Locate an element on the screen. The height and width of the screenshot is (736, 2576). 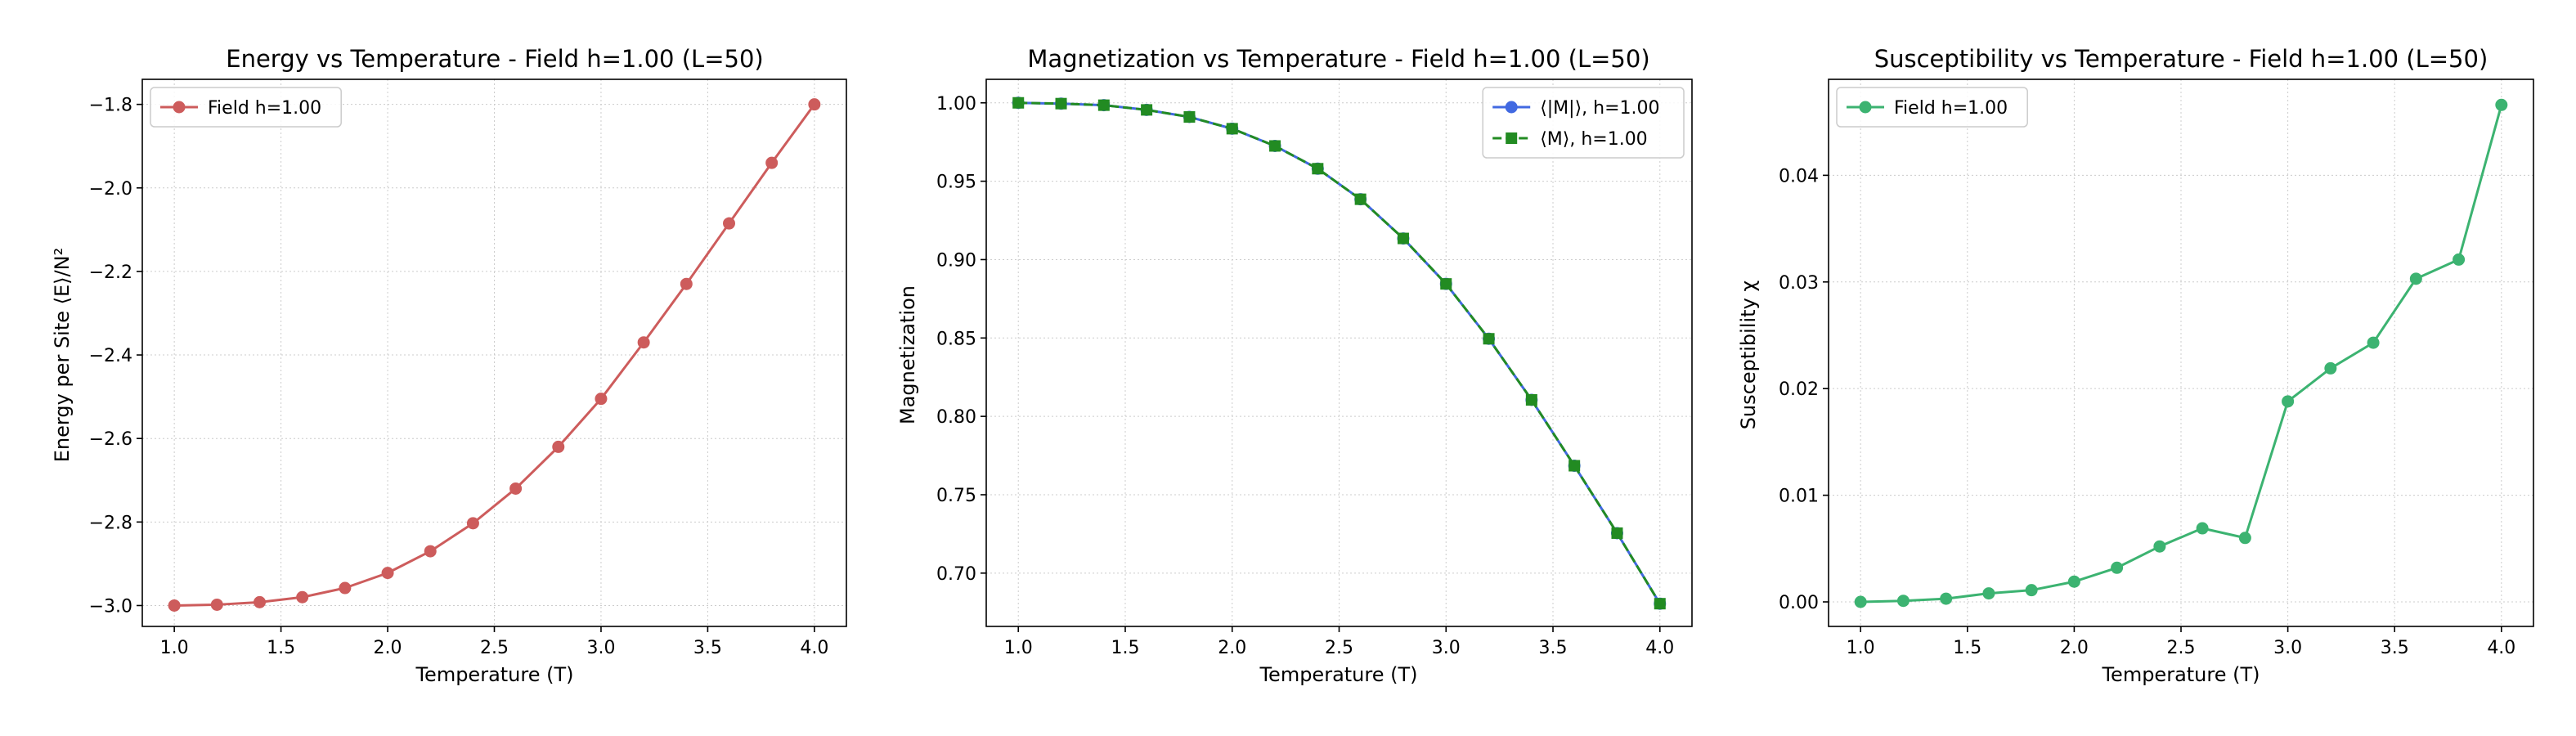
magnetization-x-tick-label: 4.0 is located at coordinates (1659, 648).